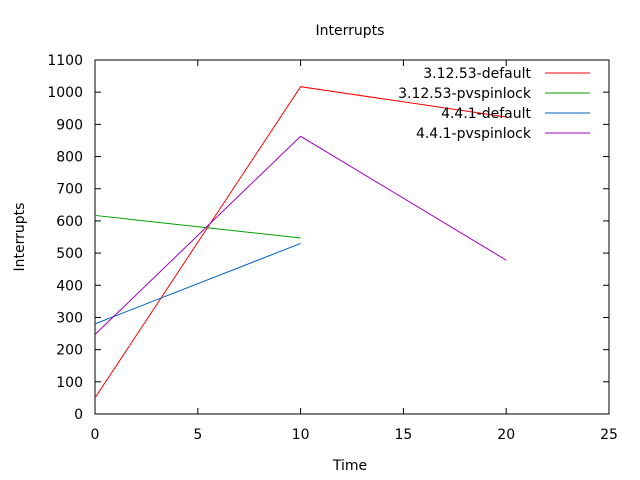 This screenshot has height=480, width=640. Describe the element at coordinates (69, 254) in the screenshot. I see `y-tick-label: 500` at that location.